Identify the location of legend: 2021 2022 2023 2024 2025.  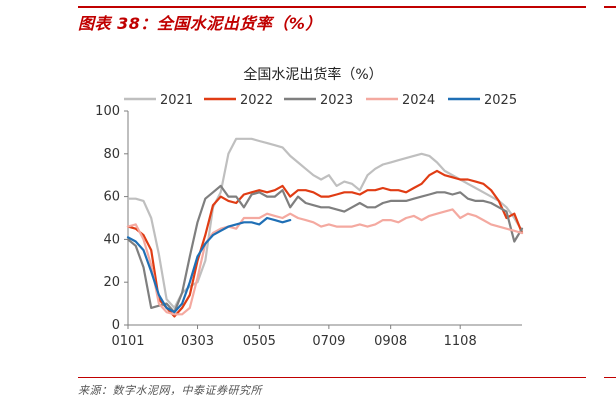
(320, 100).